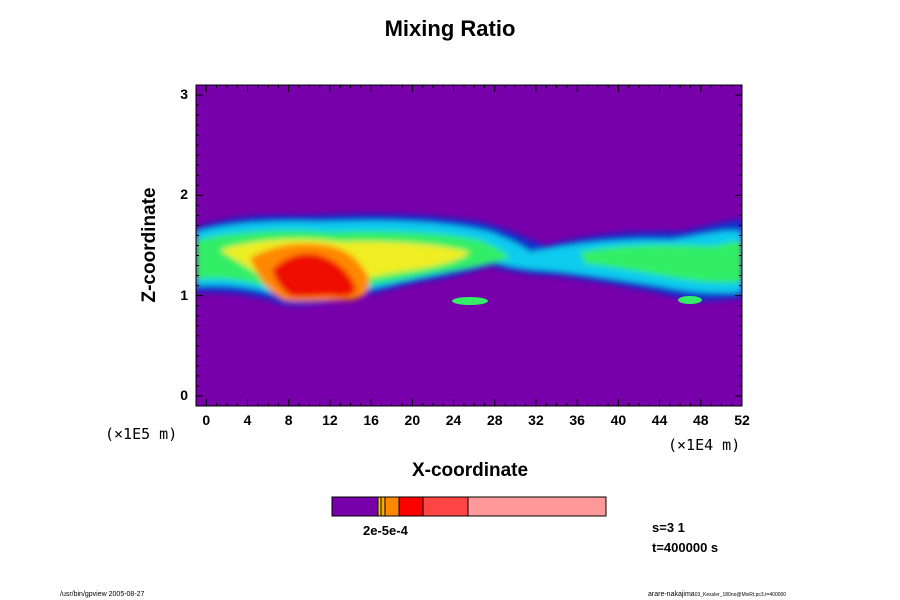  I want to click on cloud-band-red, so click(314, 275).